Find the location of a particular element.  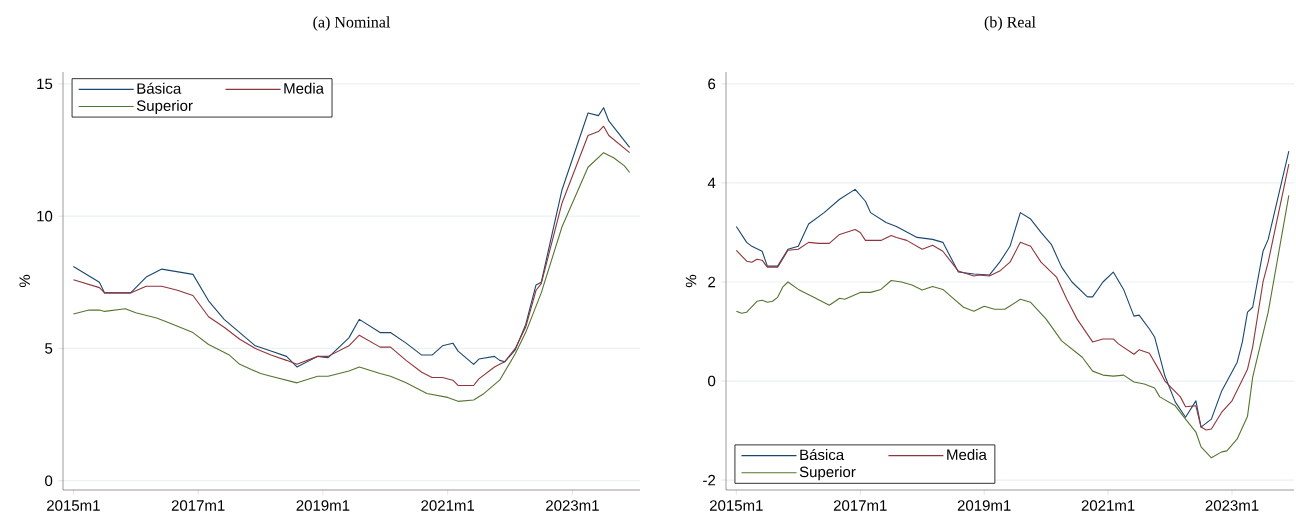

y-tick-label: 10 is located at coordinates (45, 216).